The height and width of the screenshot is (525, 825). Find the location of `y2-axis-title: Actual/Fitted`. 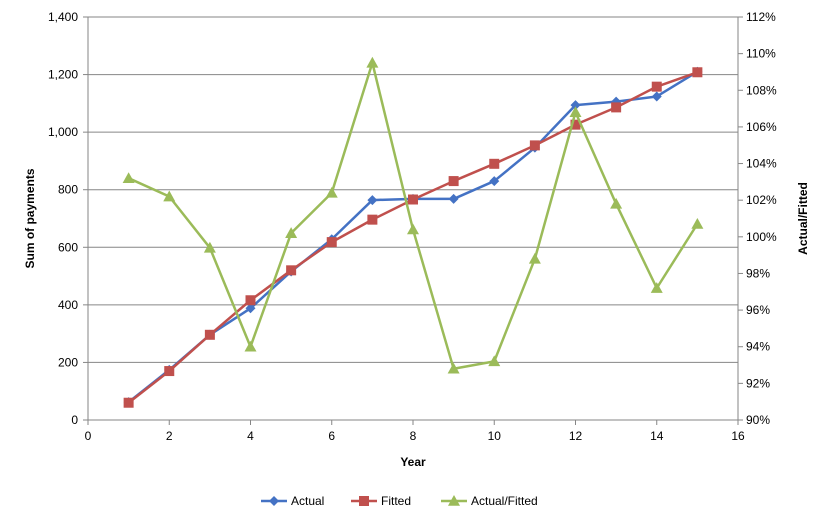

y2-axis-title: Actual/Fitted is located at coordinates (803, 218).